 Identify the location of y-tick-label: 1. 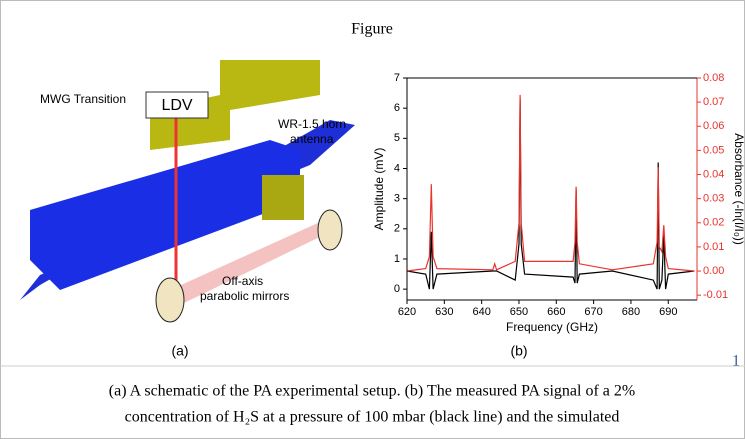
(397, 259).